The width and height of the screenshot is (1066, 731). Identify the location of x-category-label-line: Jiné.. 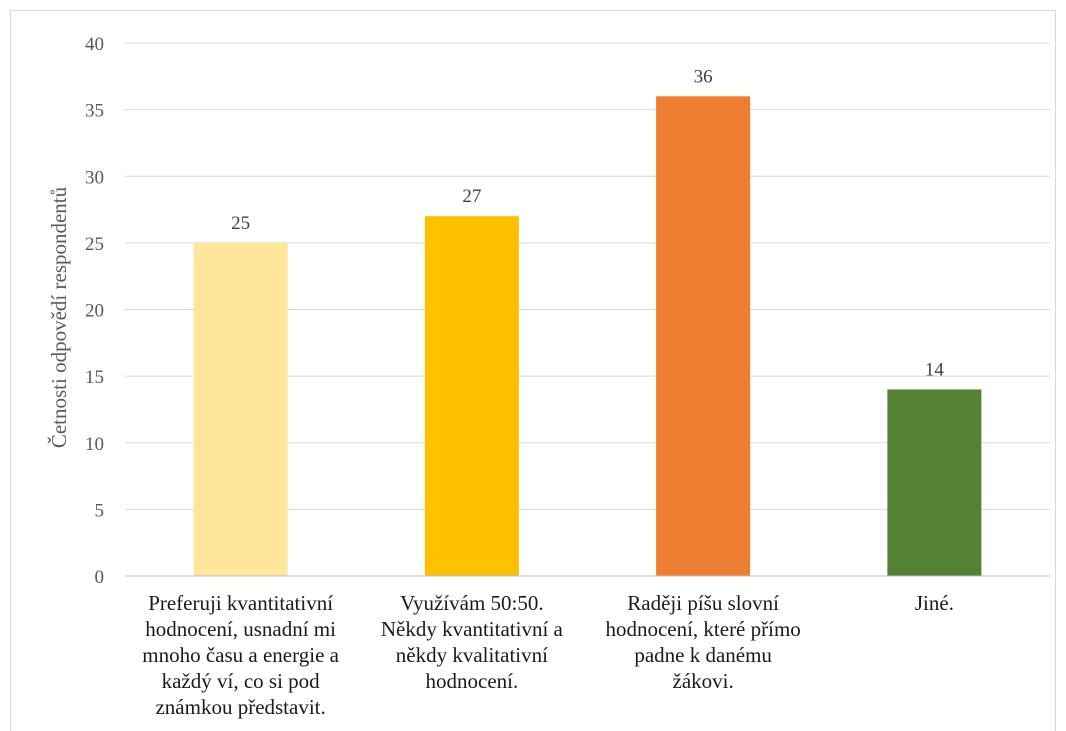
(934, 603).